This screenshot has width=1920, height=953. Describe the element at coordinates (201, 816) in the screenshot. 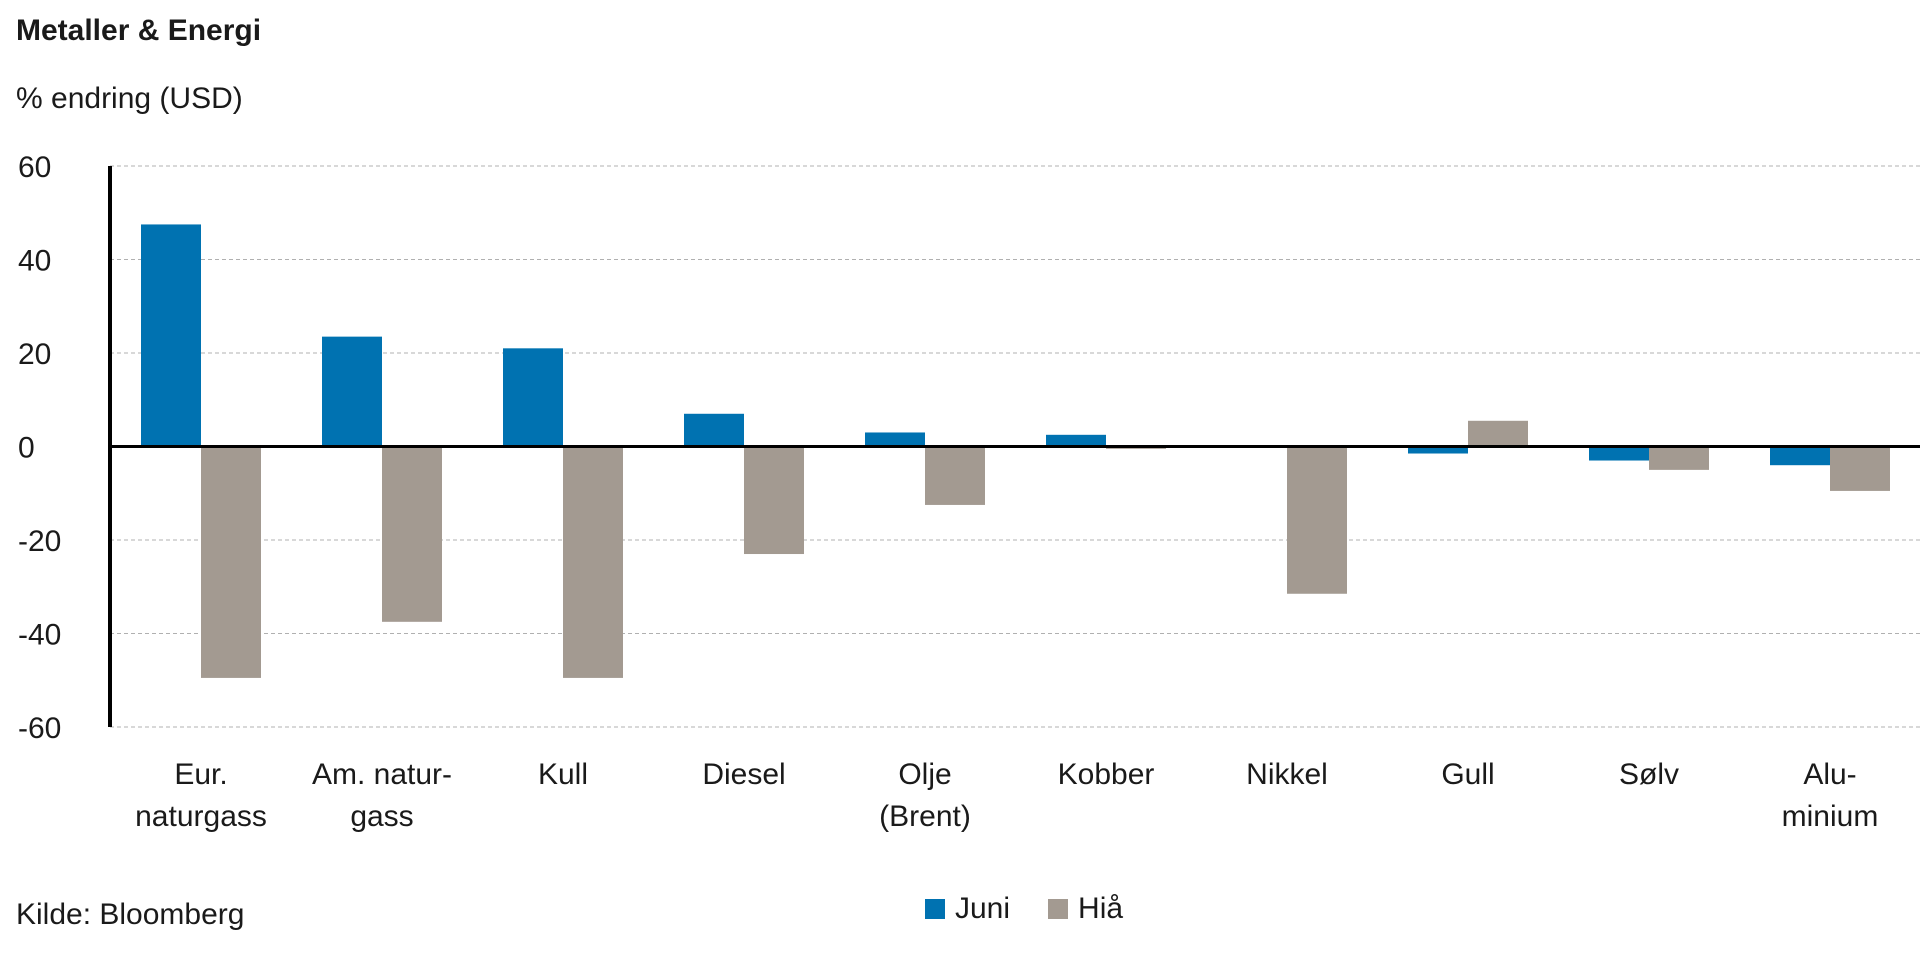

I see `x-tick-label: naturgass` at that location.